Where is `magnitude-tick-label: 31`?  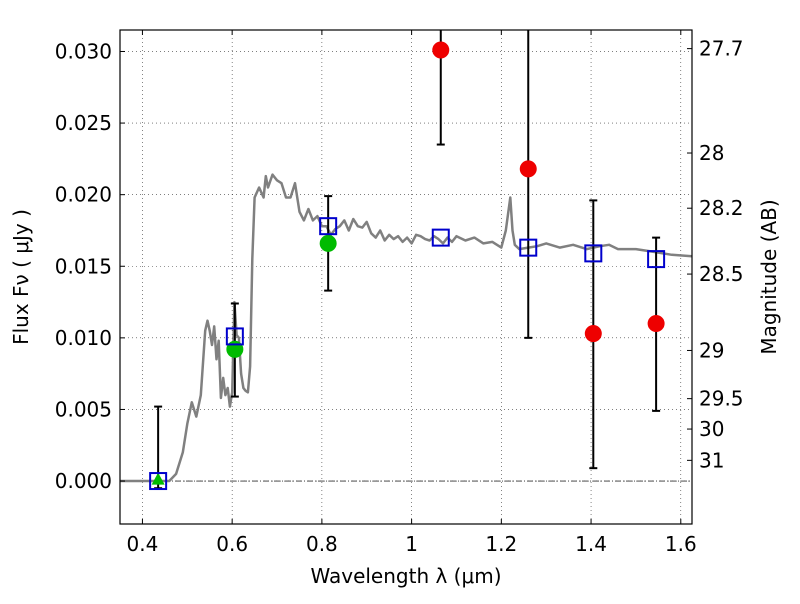
magnitude-tick-label: 31 is located at coordinates (711, 460).